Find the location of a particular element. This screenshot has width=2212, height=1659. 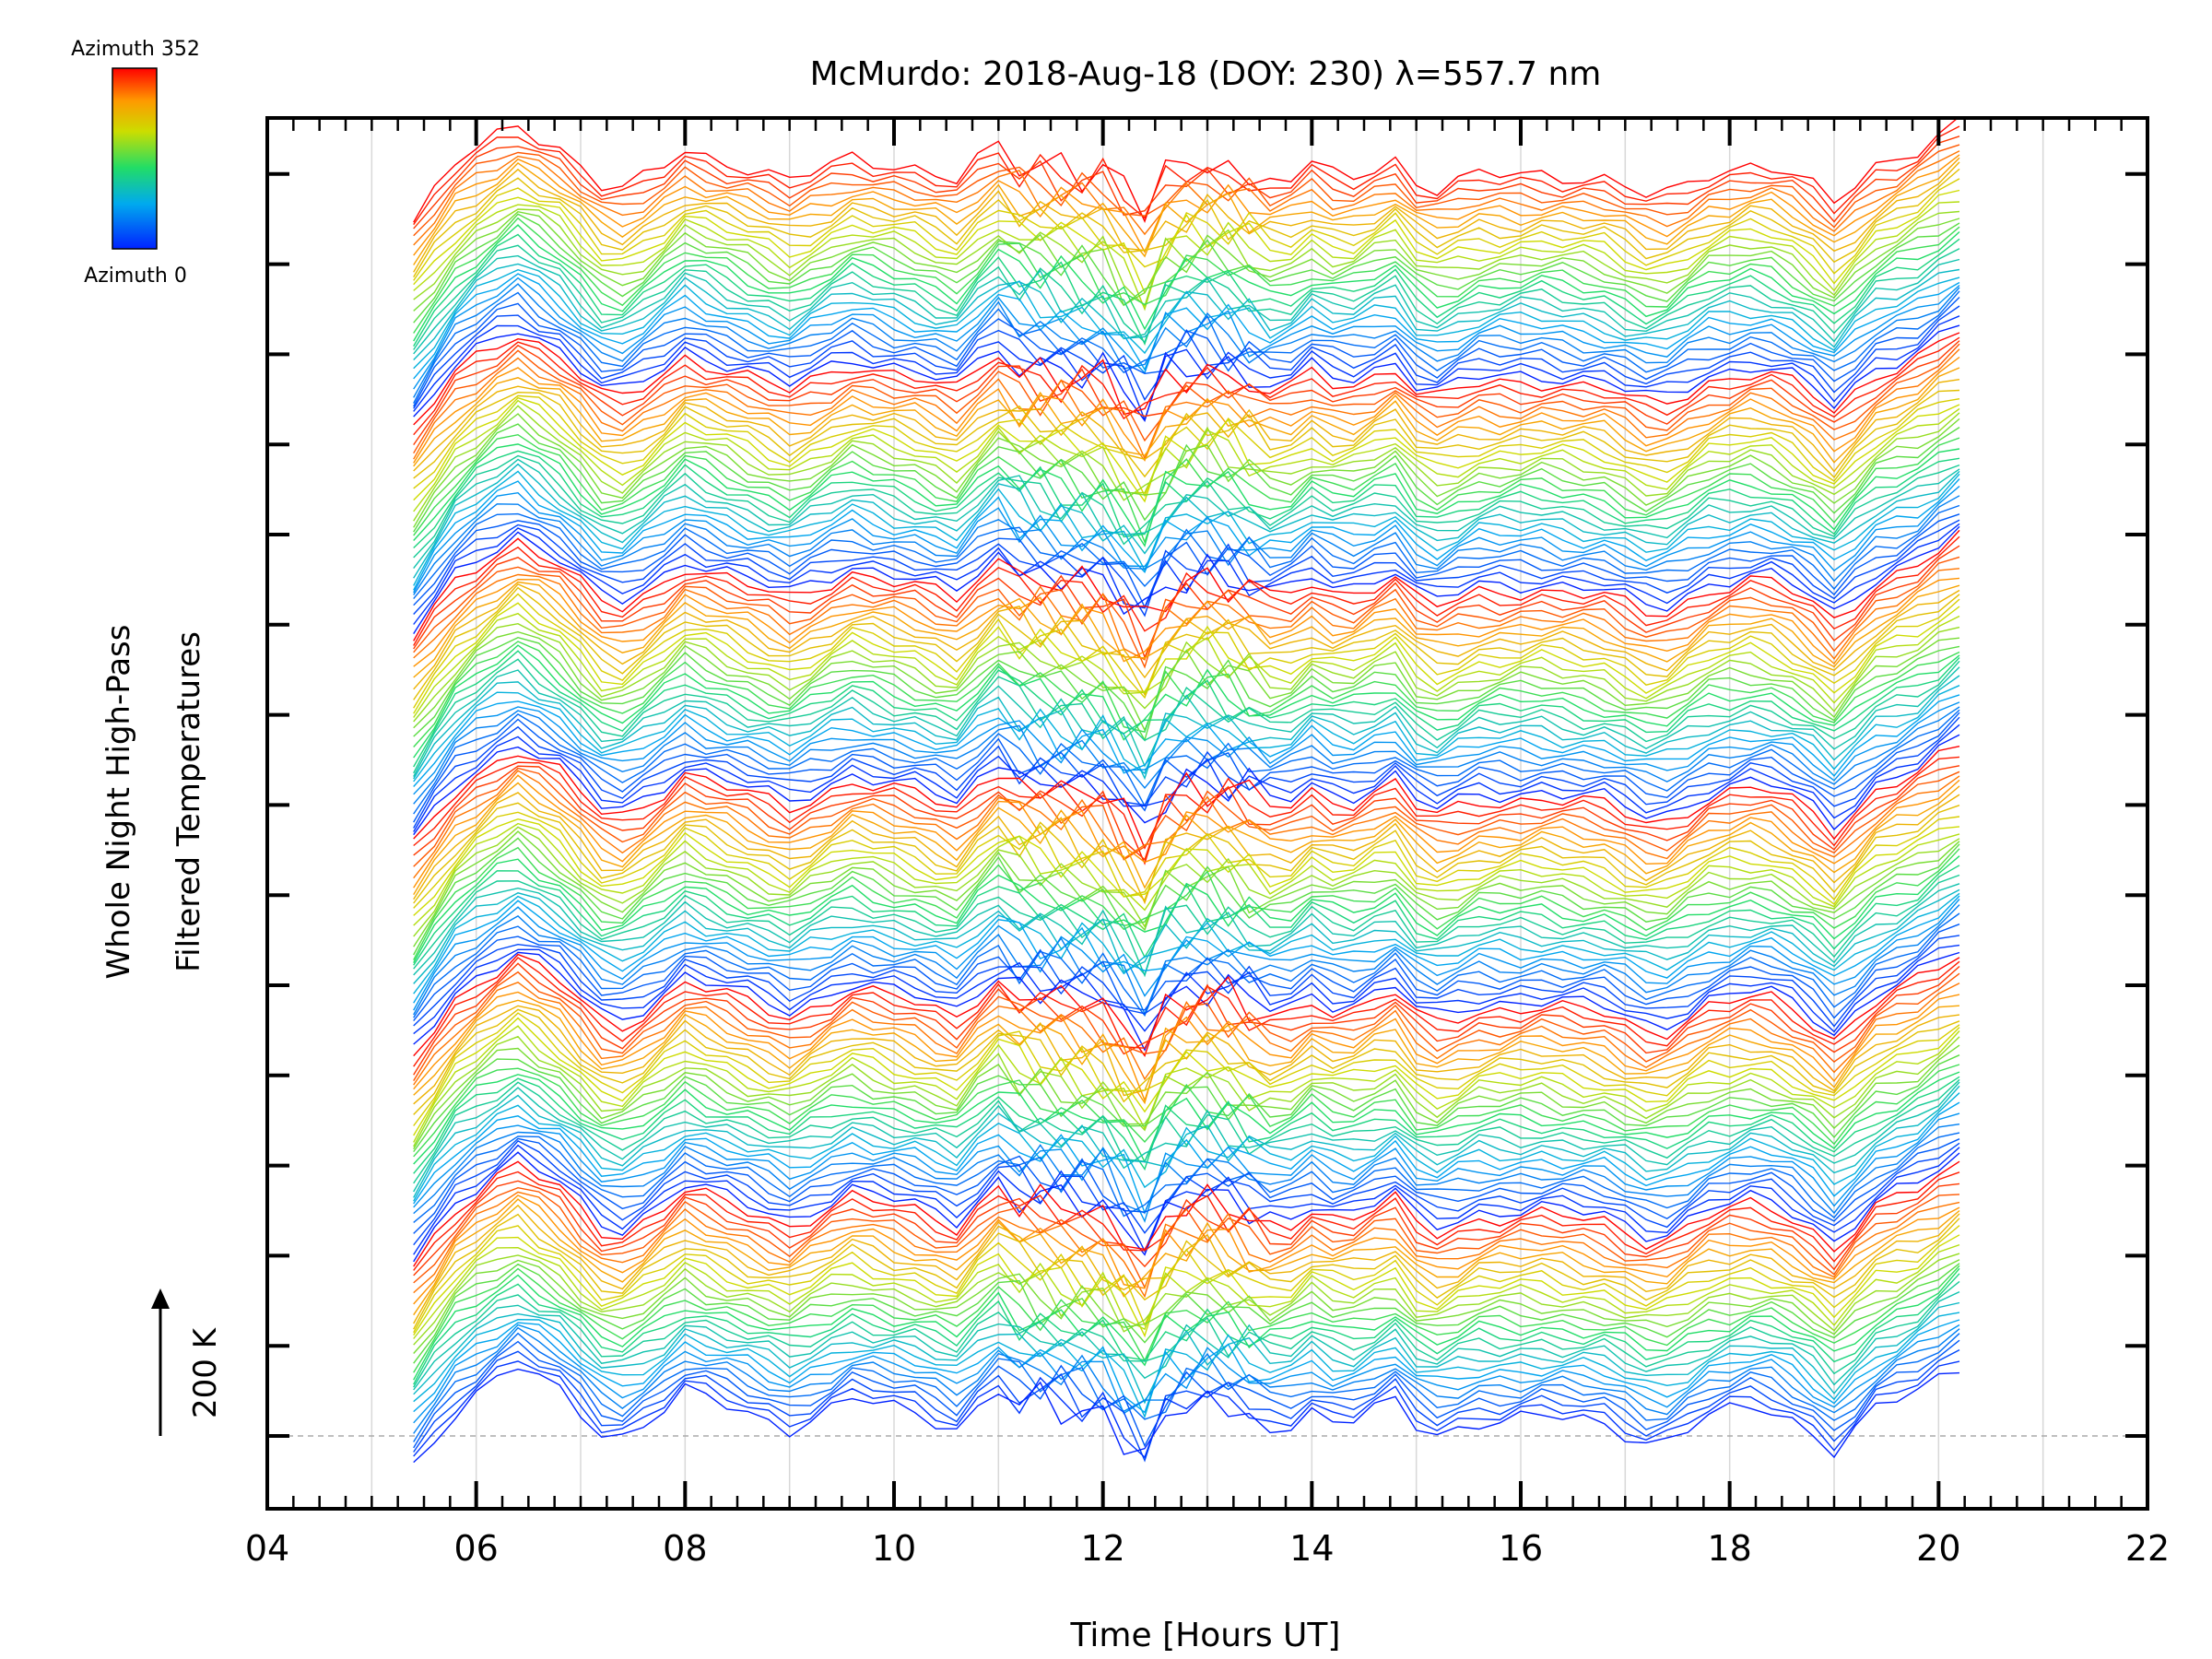

x-tick-label: 10 is located at coordinates (894, 1548).